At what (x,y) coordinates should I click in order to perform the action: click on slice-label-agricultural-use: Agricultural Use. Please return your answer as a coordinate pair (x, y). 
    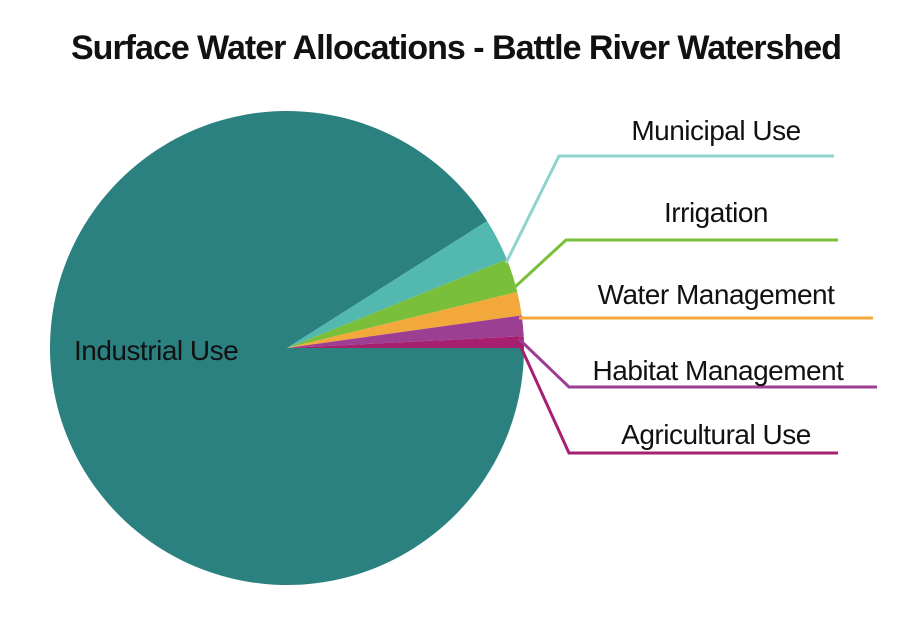
    Looking at the image, I should click on (716, 434).